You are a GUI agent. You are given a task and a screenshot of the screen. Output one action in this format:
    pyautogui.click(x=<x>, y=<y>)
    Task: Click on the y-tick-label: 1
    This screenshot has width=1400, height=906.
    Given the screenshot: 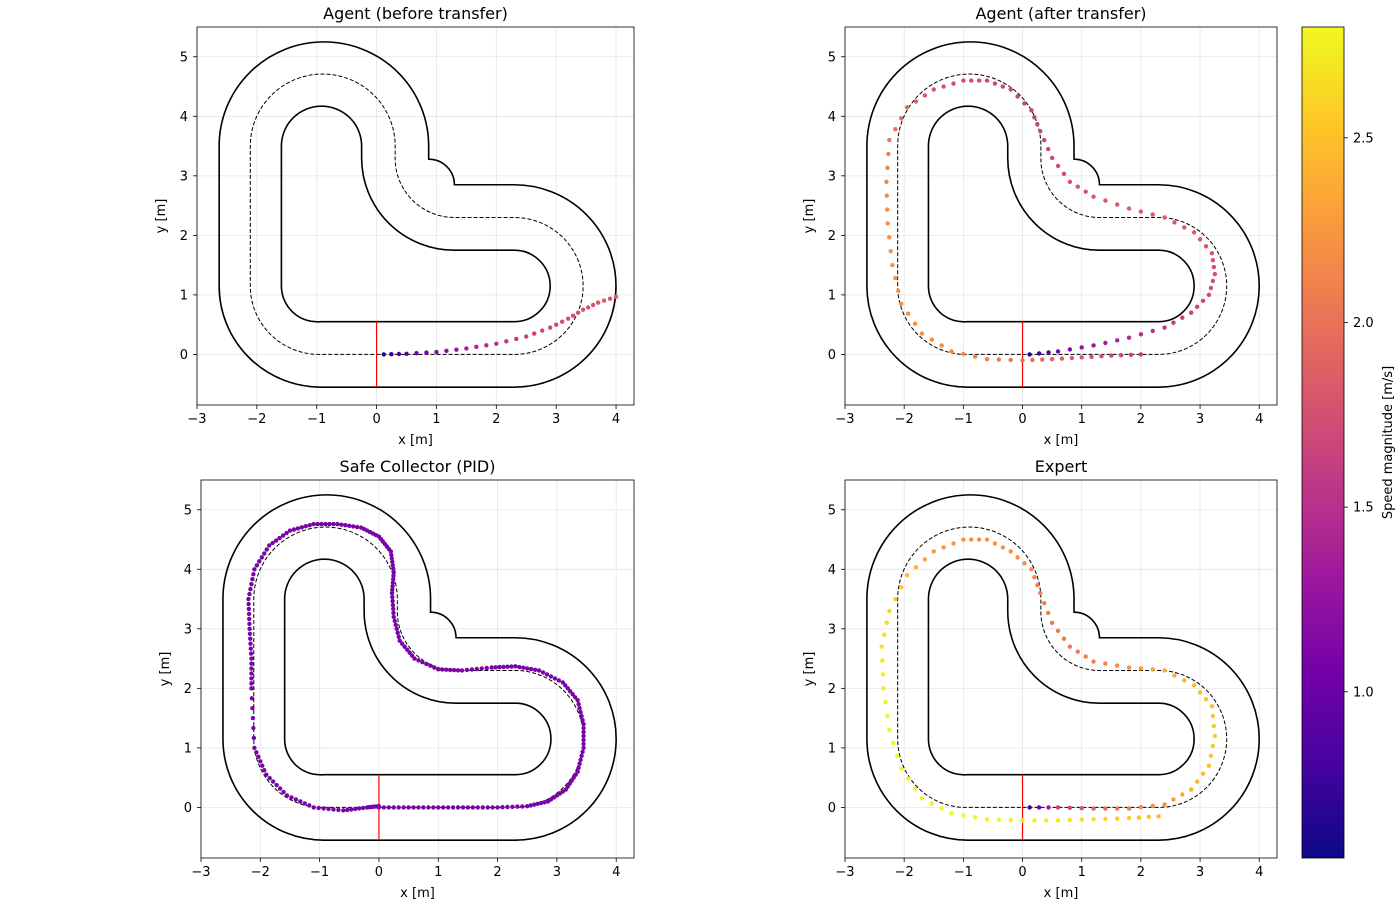 What is the action you would take?
    pyautogui.click(x=188, y=748)
    